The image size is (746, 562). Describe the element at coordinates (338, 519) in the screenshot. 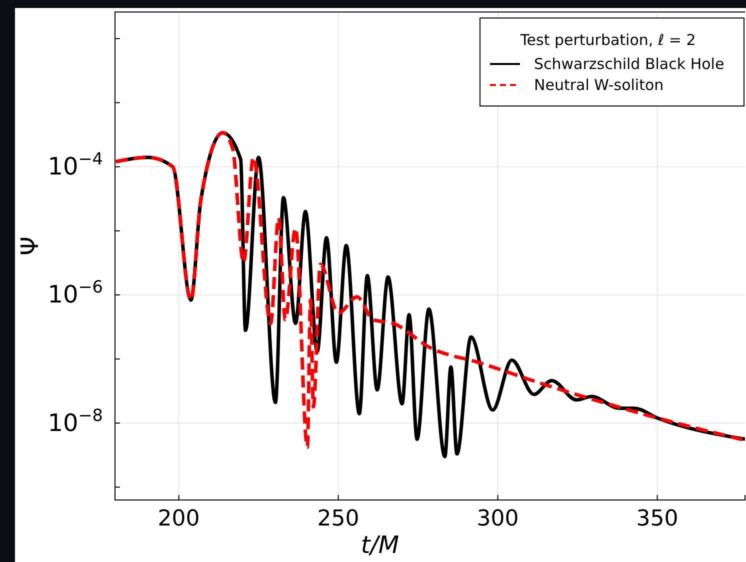

I see `x-tick-label: 250` at that location.